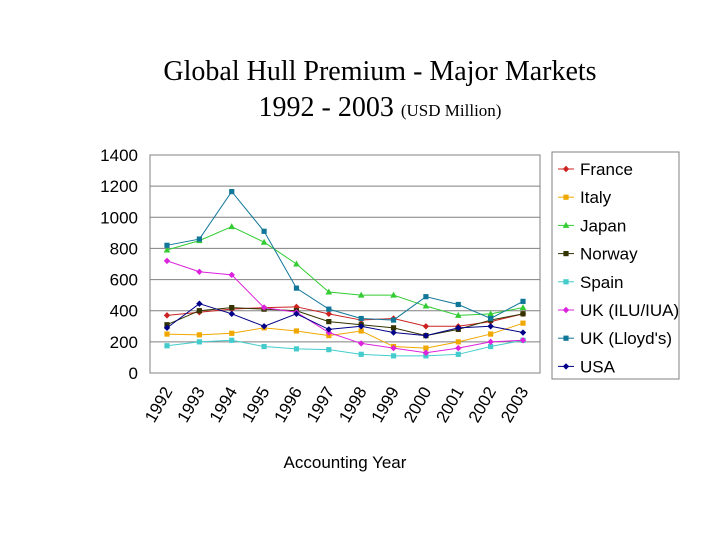 Image resolution: width=720 pixels, height=540 pixels. Describe the element at coordinates (345, 316) in the screenshot. I see `series-line-france` at that location.